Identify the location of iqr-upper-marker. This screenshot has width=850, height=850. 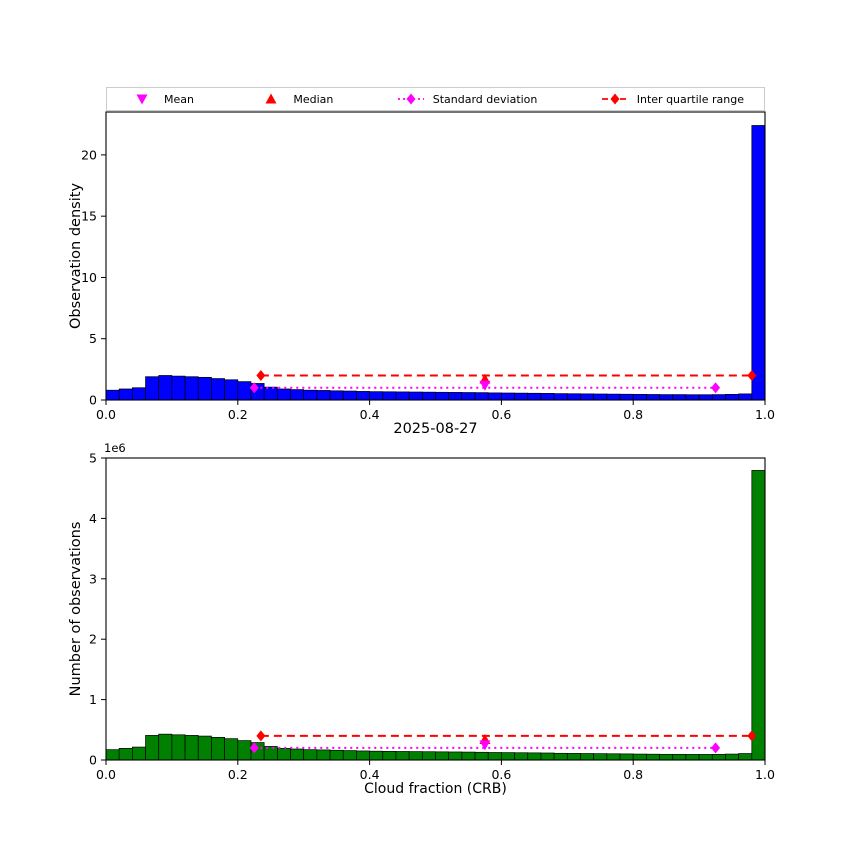
(752, 736).